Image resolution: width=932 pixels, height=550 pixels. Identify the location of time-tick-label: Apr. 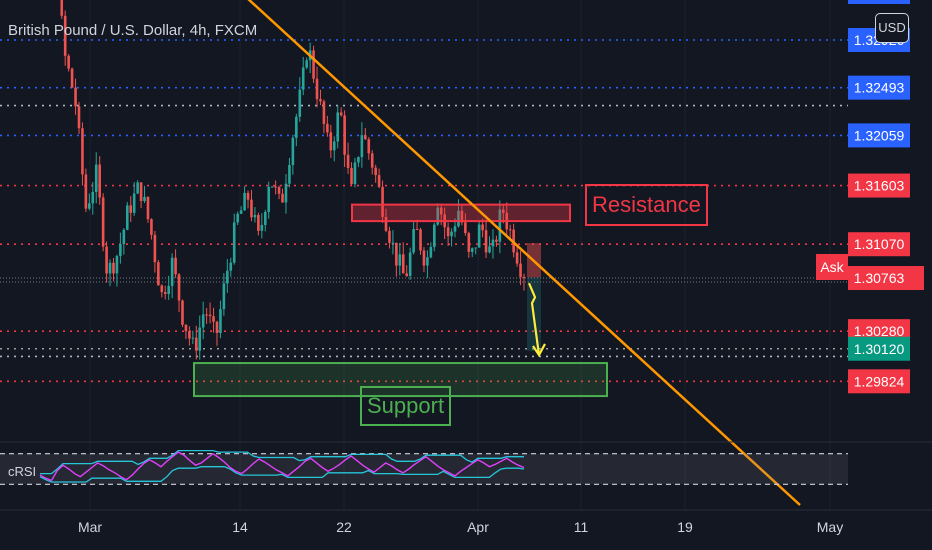
(478, 527).